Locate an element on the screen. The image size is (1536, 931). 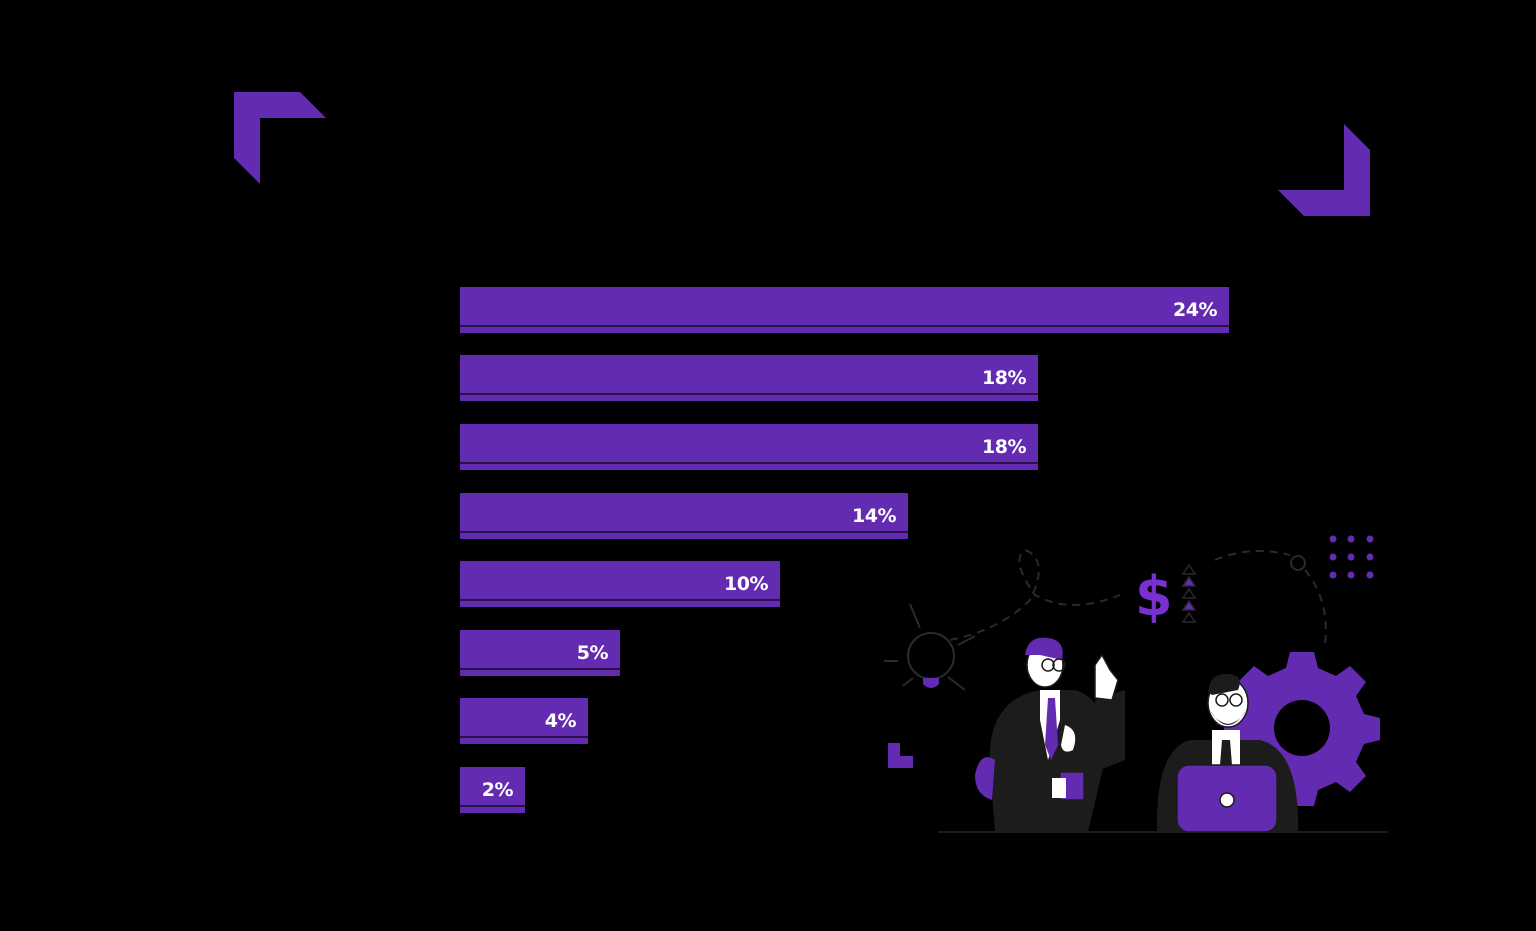
bar: 2% is located at coordinates (492, 790).